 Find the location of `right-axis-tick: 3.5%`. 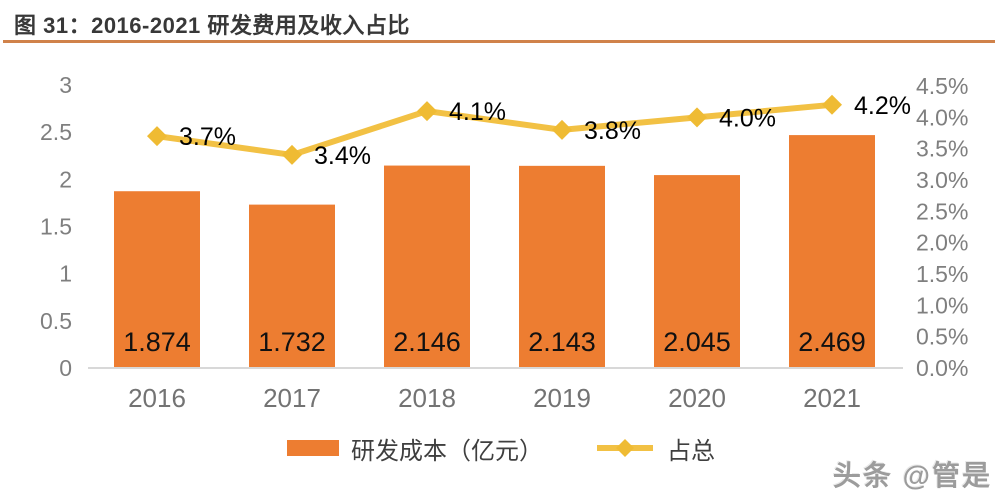

right-axis-tick: 3.5% is located at coordinates (942, 149).